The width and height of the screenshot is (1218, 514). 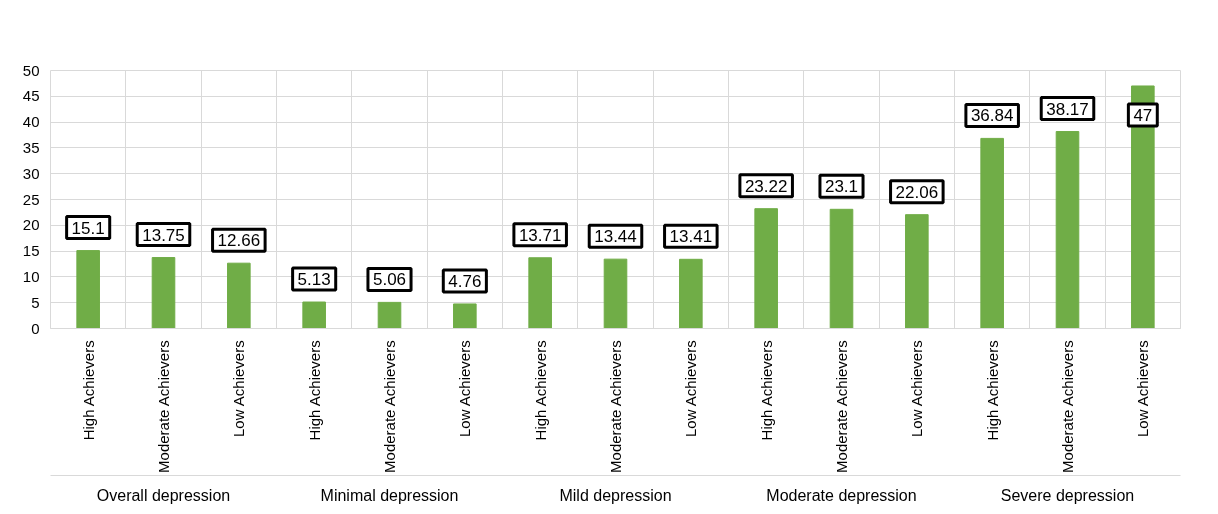 I want to click on data-label: 13.71, so click(x=540, y=235).